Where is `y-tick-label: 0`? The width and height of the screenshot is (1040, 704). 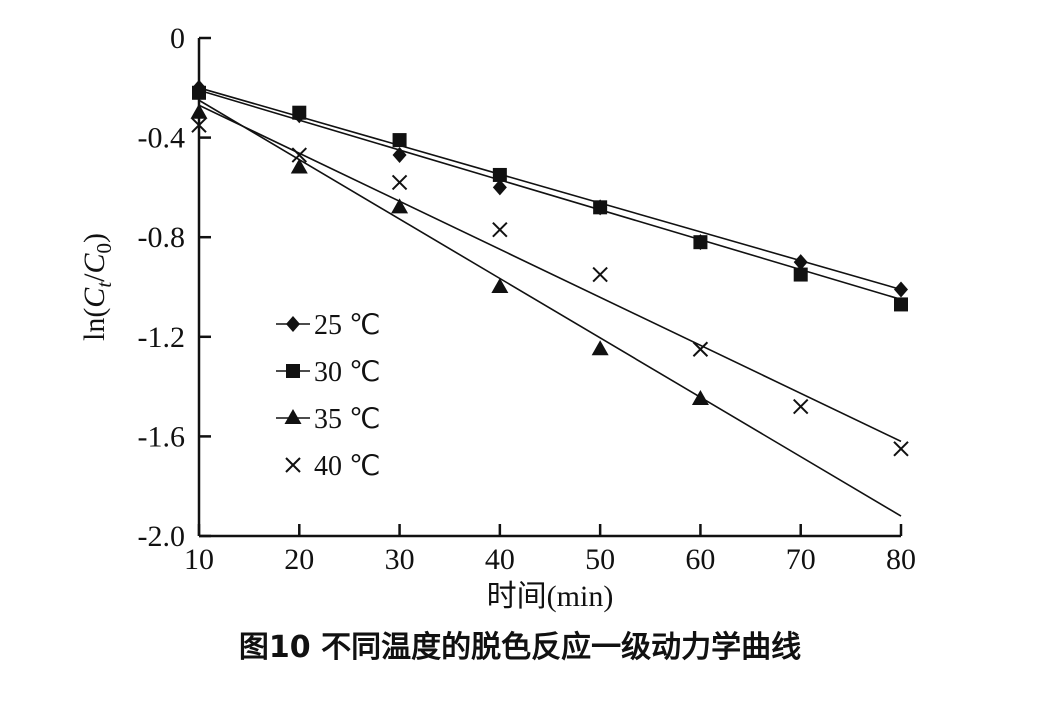
y-tick-label: 0 is located at coordinates (177, 38).